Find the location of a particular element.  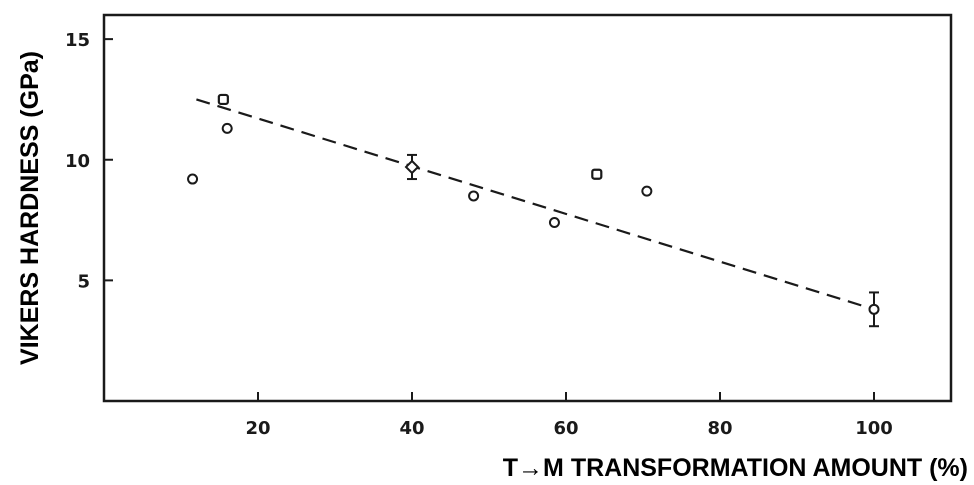

y-axis-title: VIKERS HARDNESS (GPa) is located at coordinates (30, 208).